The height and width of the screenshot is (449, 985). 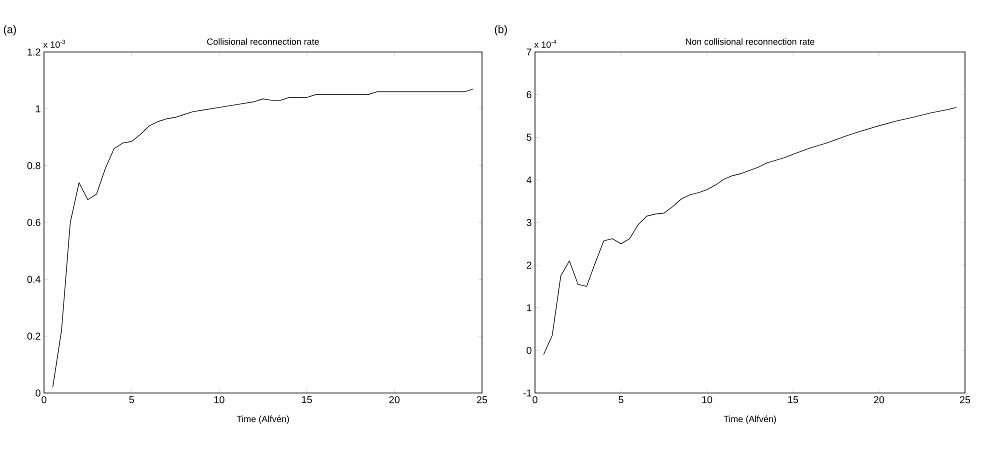 I want to click on y-tick-label: 4, so click(x=529, y=180).